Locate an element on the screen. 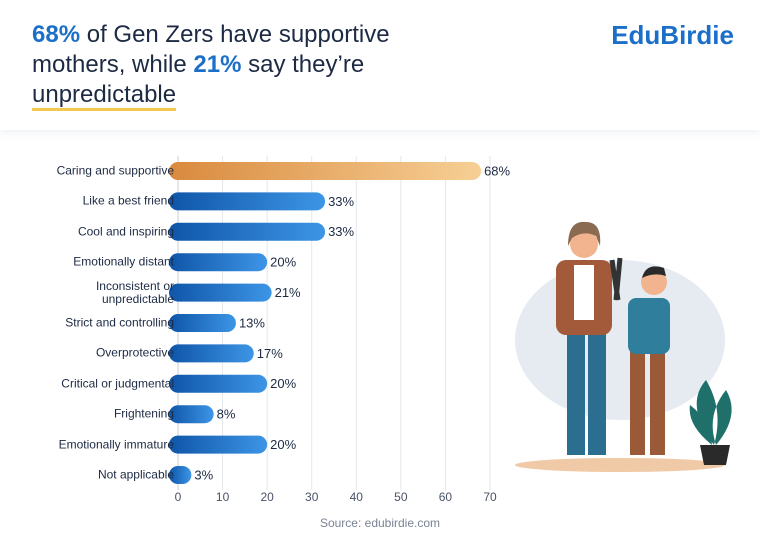 Image resolution: width=760 pixels, height=546 pixels. floor is located at coordinates (620, 465).